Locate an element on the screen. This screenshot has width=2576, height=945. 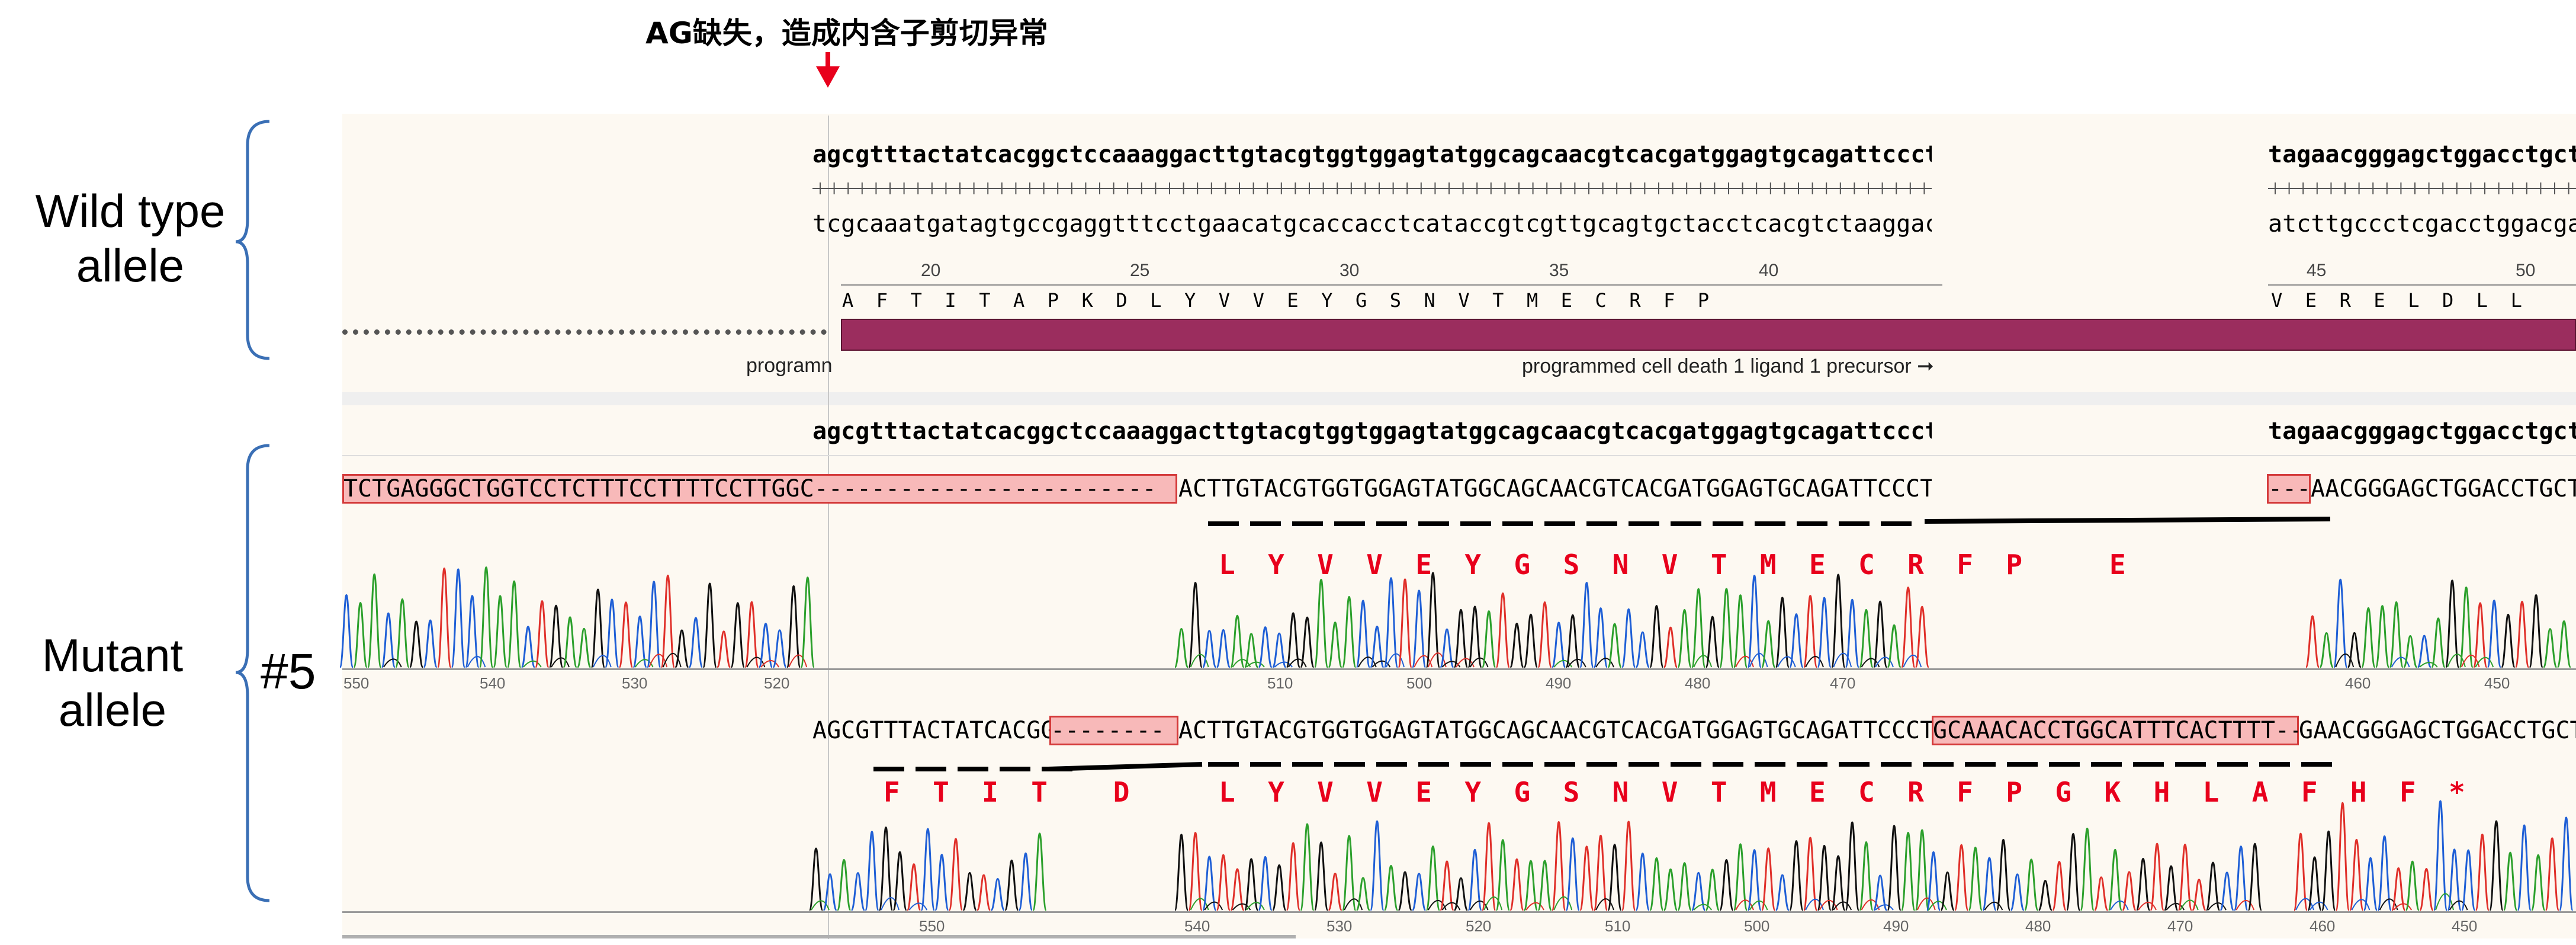
mut2-aa-red-left: F T I T D is located at coordinates (1007, 792).